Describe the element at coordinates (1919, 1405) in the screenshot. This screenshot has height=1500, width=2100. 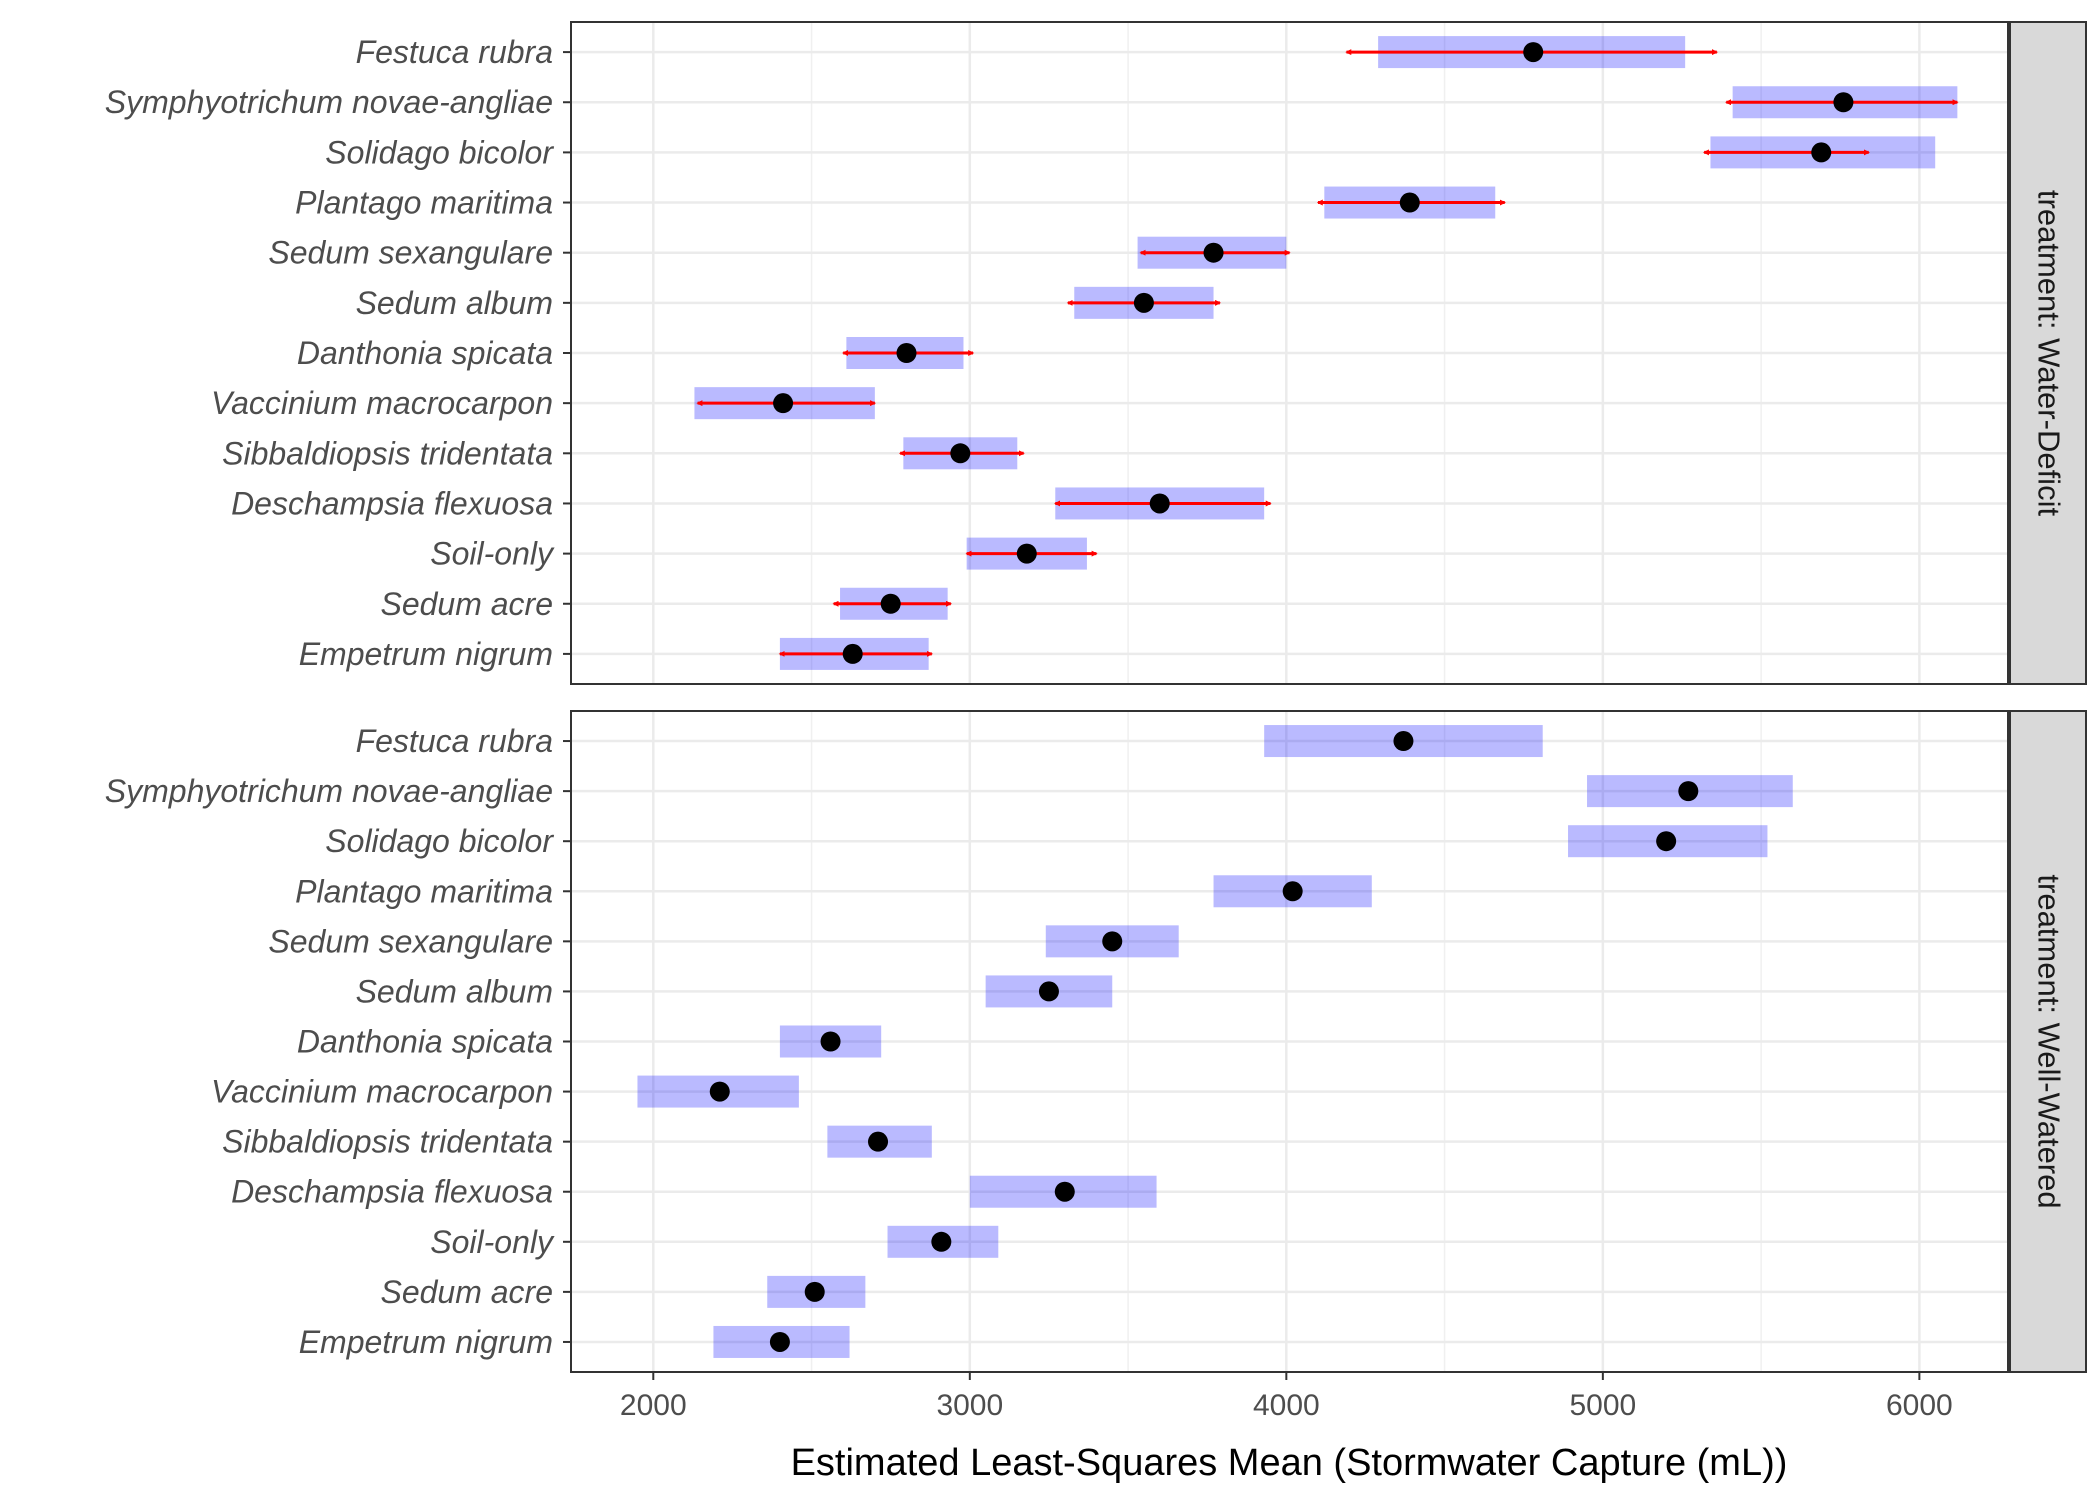
I see `x-tick-label: 6000` at that location.